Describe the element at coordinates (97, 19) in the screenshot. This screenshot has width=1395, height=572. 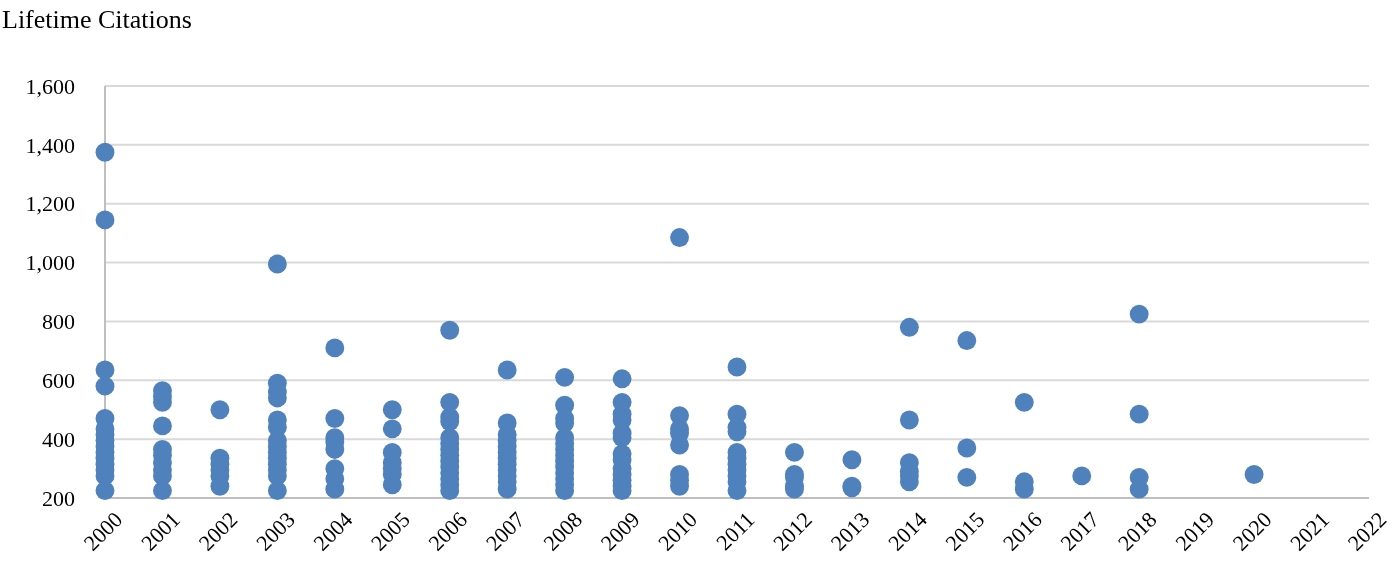
I see `y-axis-title: Lifetime Citations` at that location.